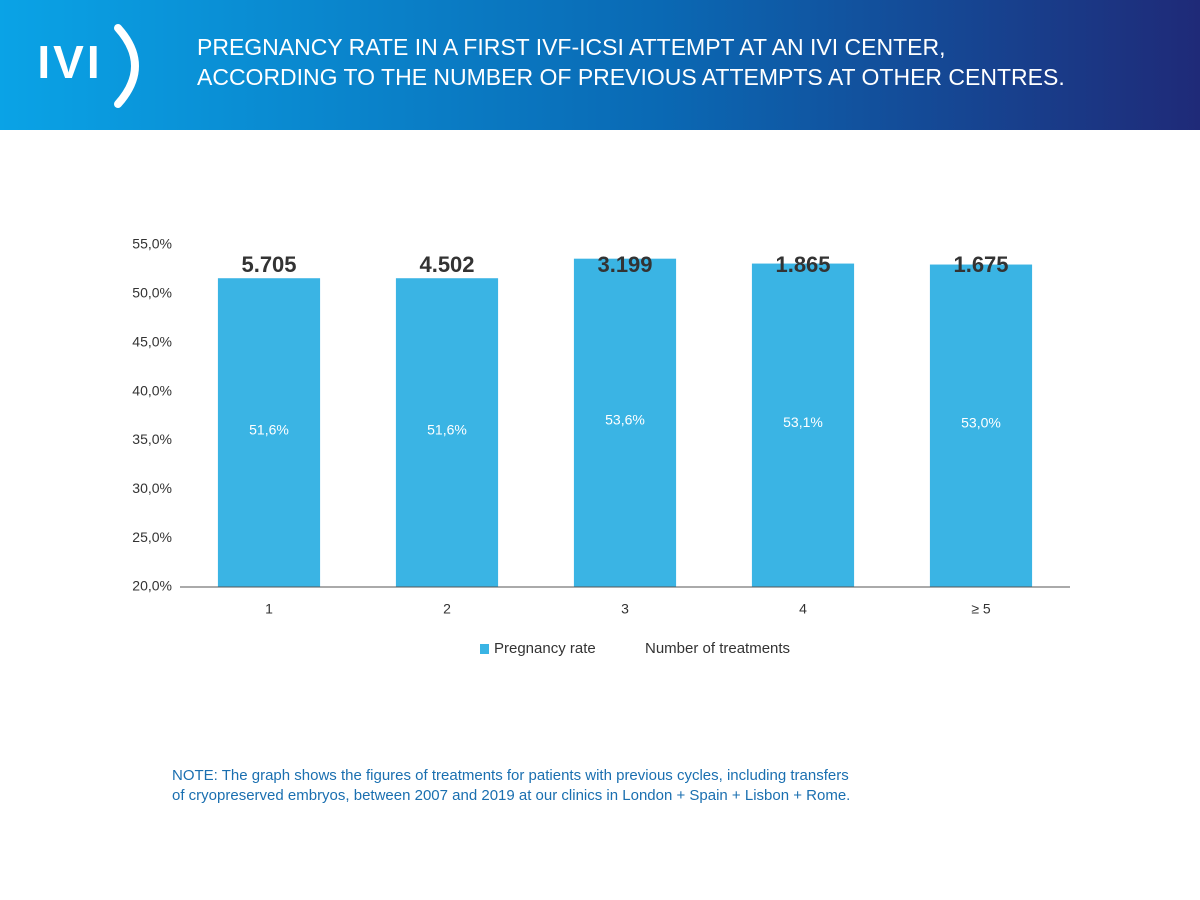 The image size is (1200, 900). Describe the element at coordinates (152, 293) in the screenshot. I see `y-tick-label: 50,0%` at that location.